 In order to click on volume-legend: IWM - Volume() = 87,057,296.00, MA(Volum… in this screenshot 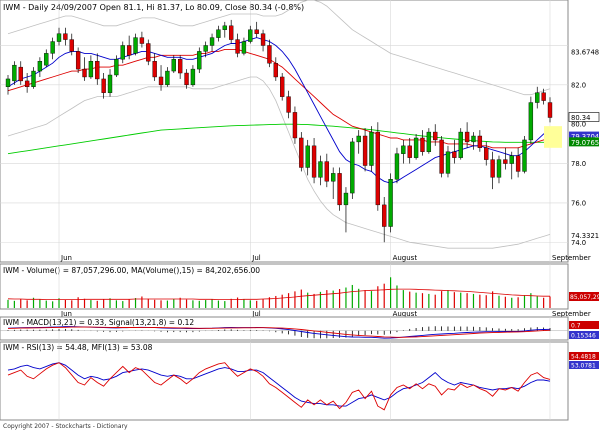, I will do `click(131, 270)`.